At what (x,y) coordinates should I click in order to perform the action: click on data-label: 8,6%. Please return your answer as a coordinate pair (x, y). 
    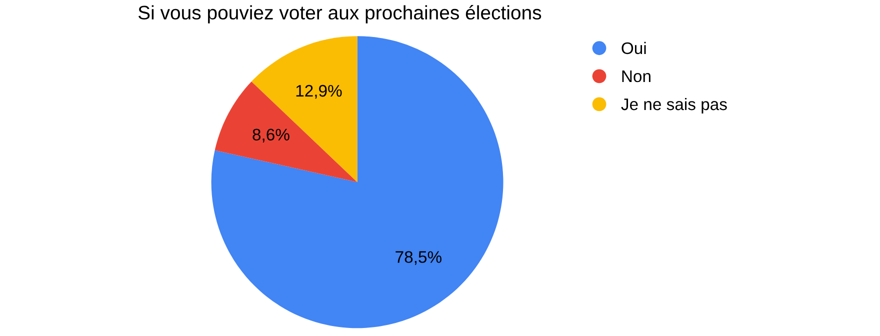
    Looking at the image, I should click on (271, 135).